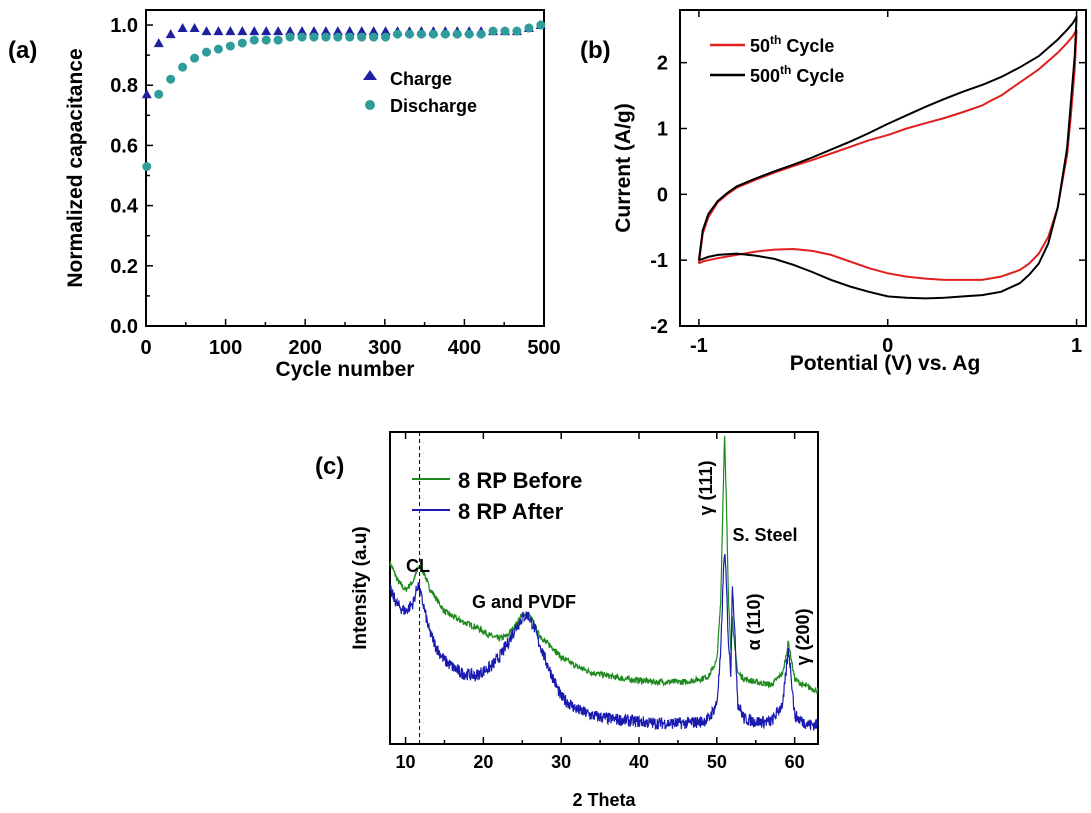 The image size is (1091, 813). I want to click on y-axis-label-c: Intensity (a.u), so click(360, 588).